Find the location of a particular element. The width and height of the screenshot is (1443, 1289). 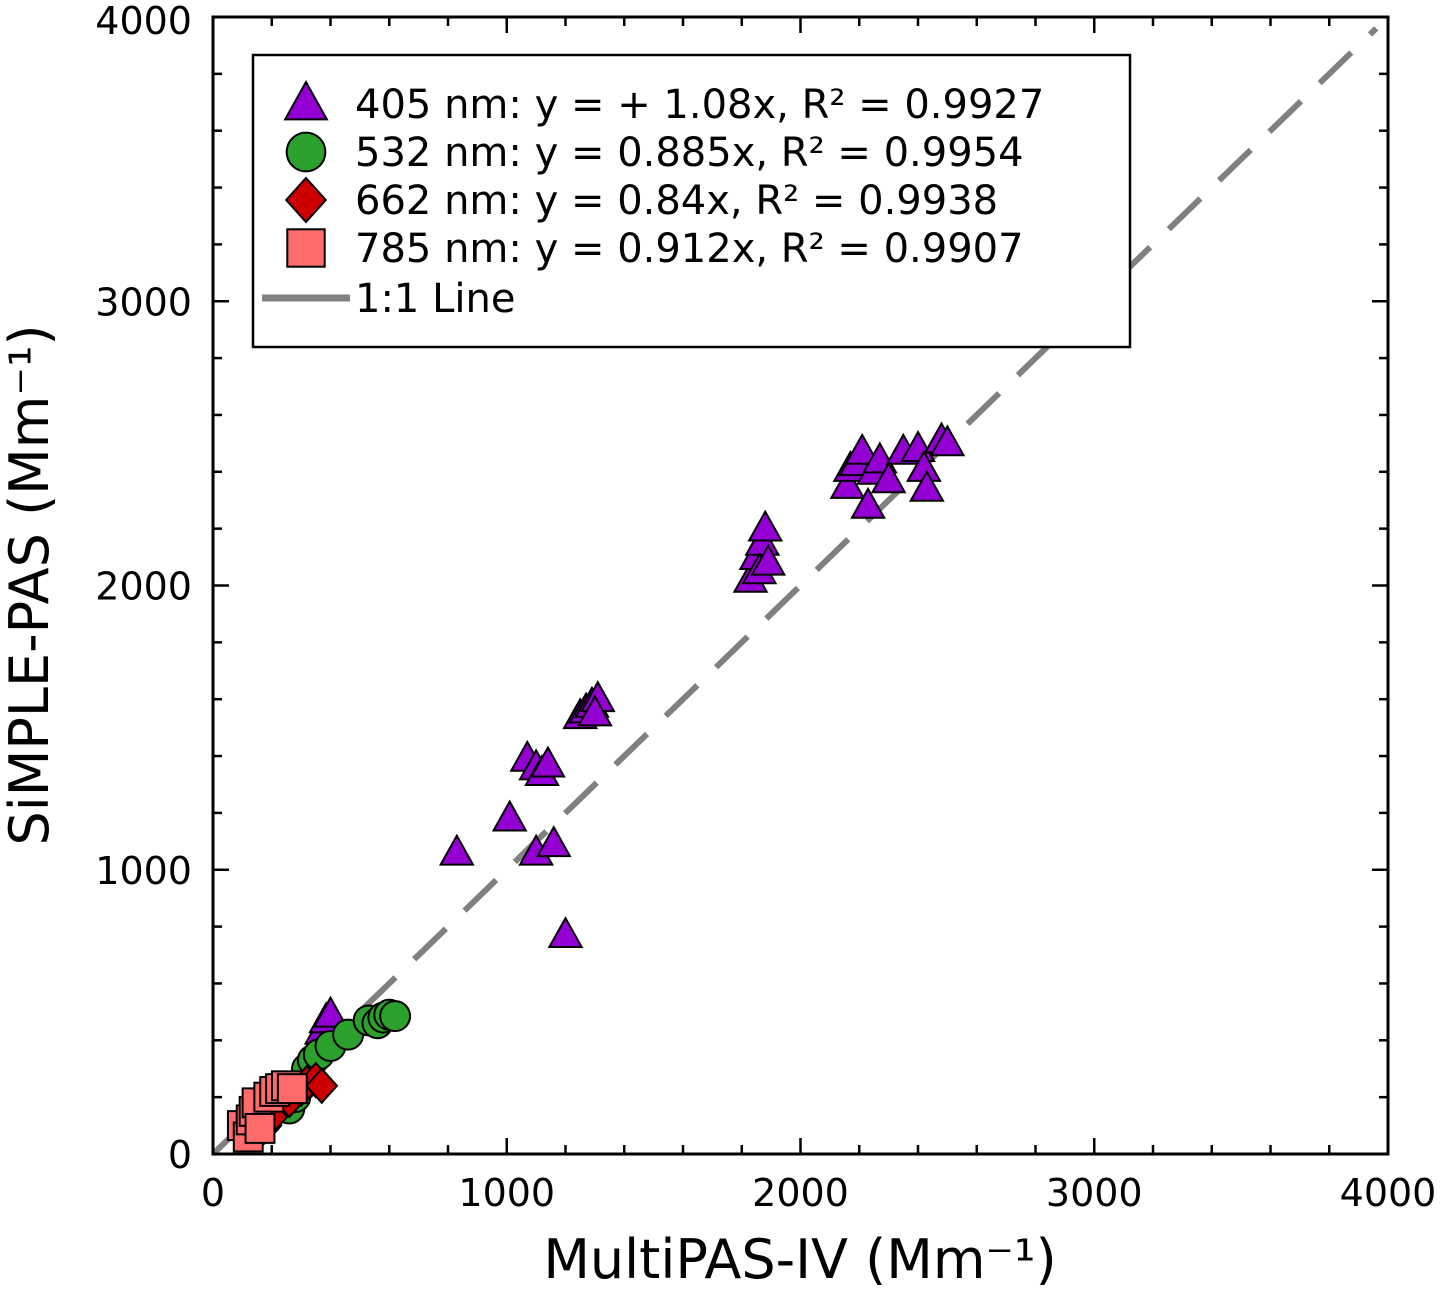

x-tick-label: 4000 is located at coordinates (1388, 1193).